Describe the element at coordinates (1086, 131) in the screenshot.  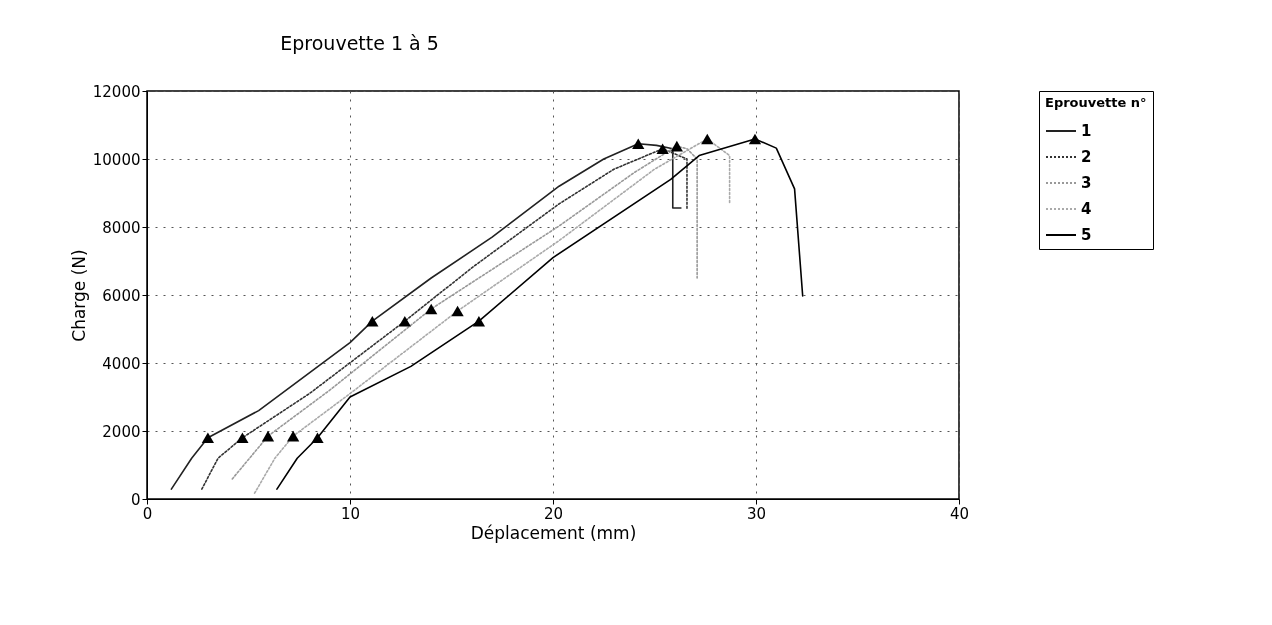
I see `legend-label: 1` at that location.